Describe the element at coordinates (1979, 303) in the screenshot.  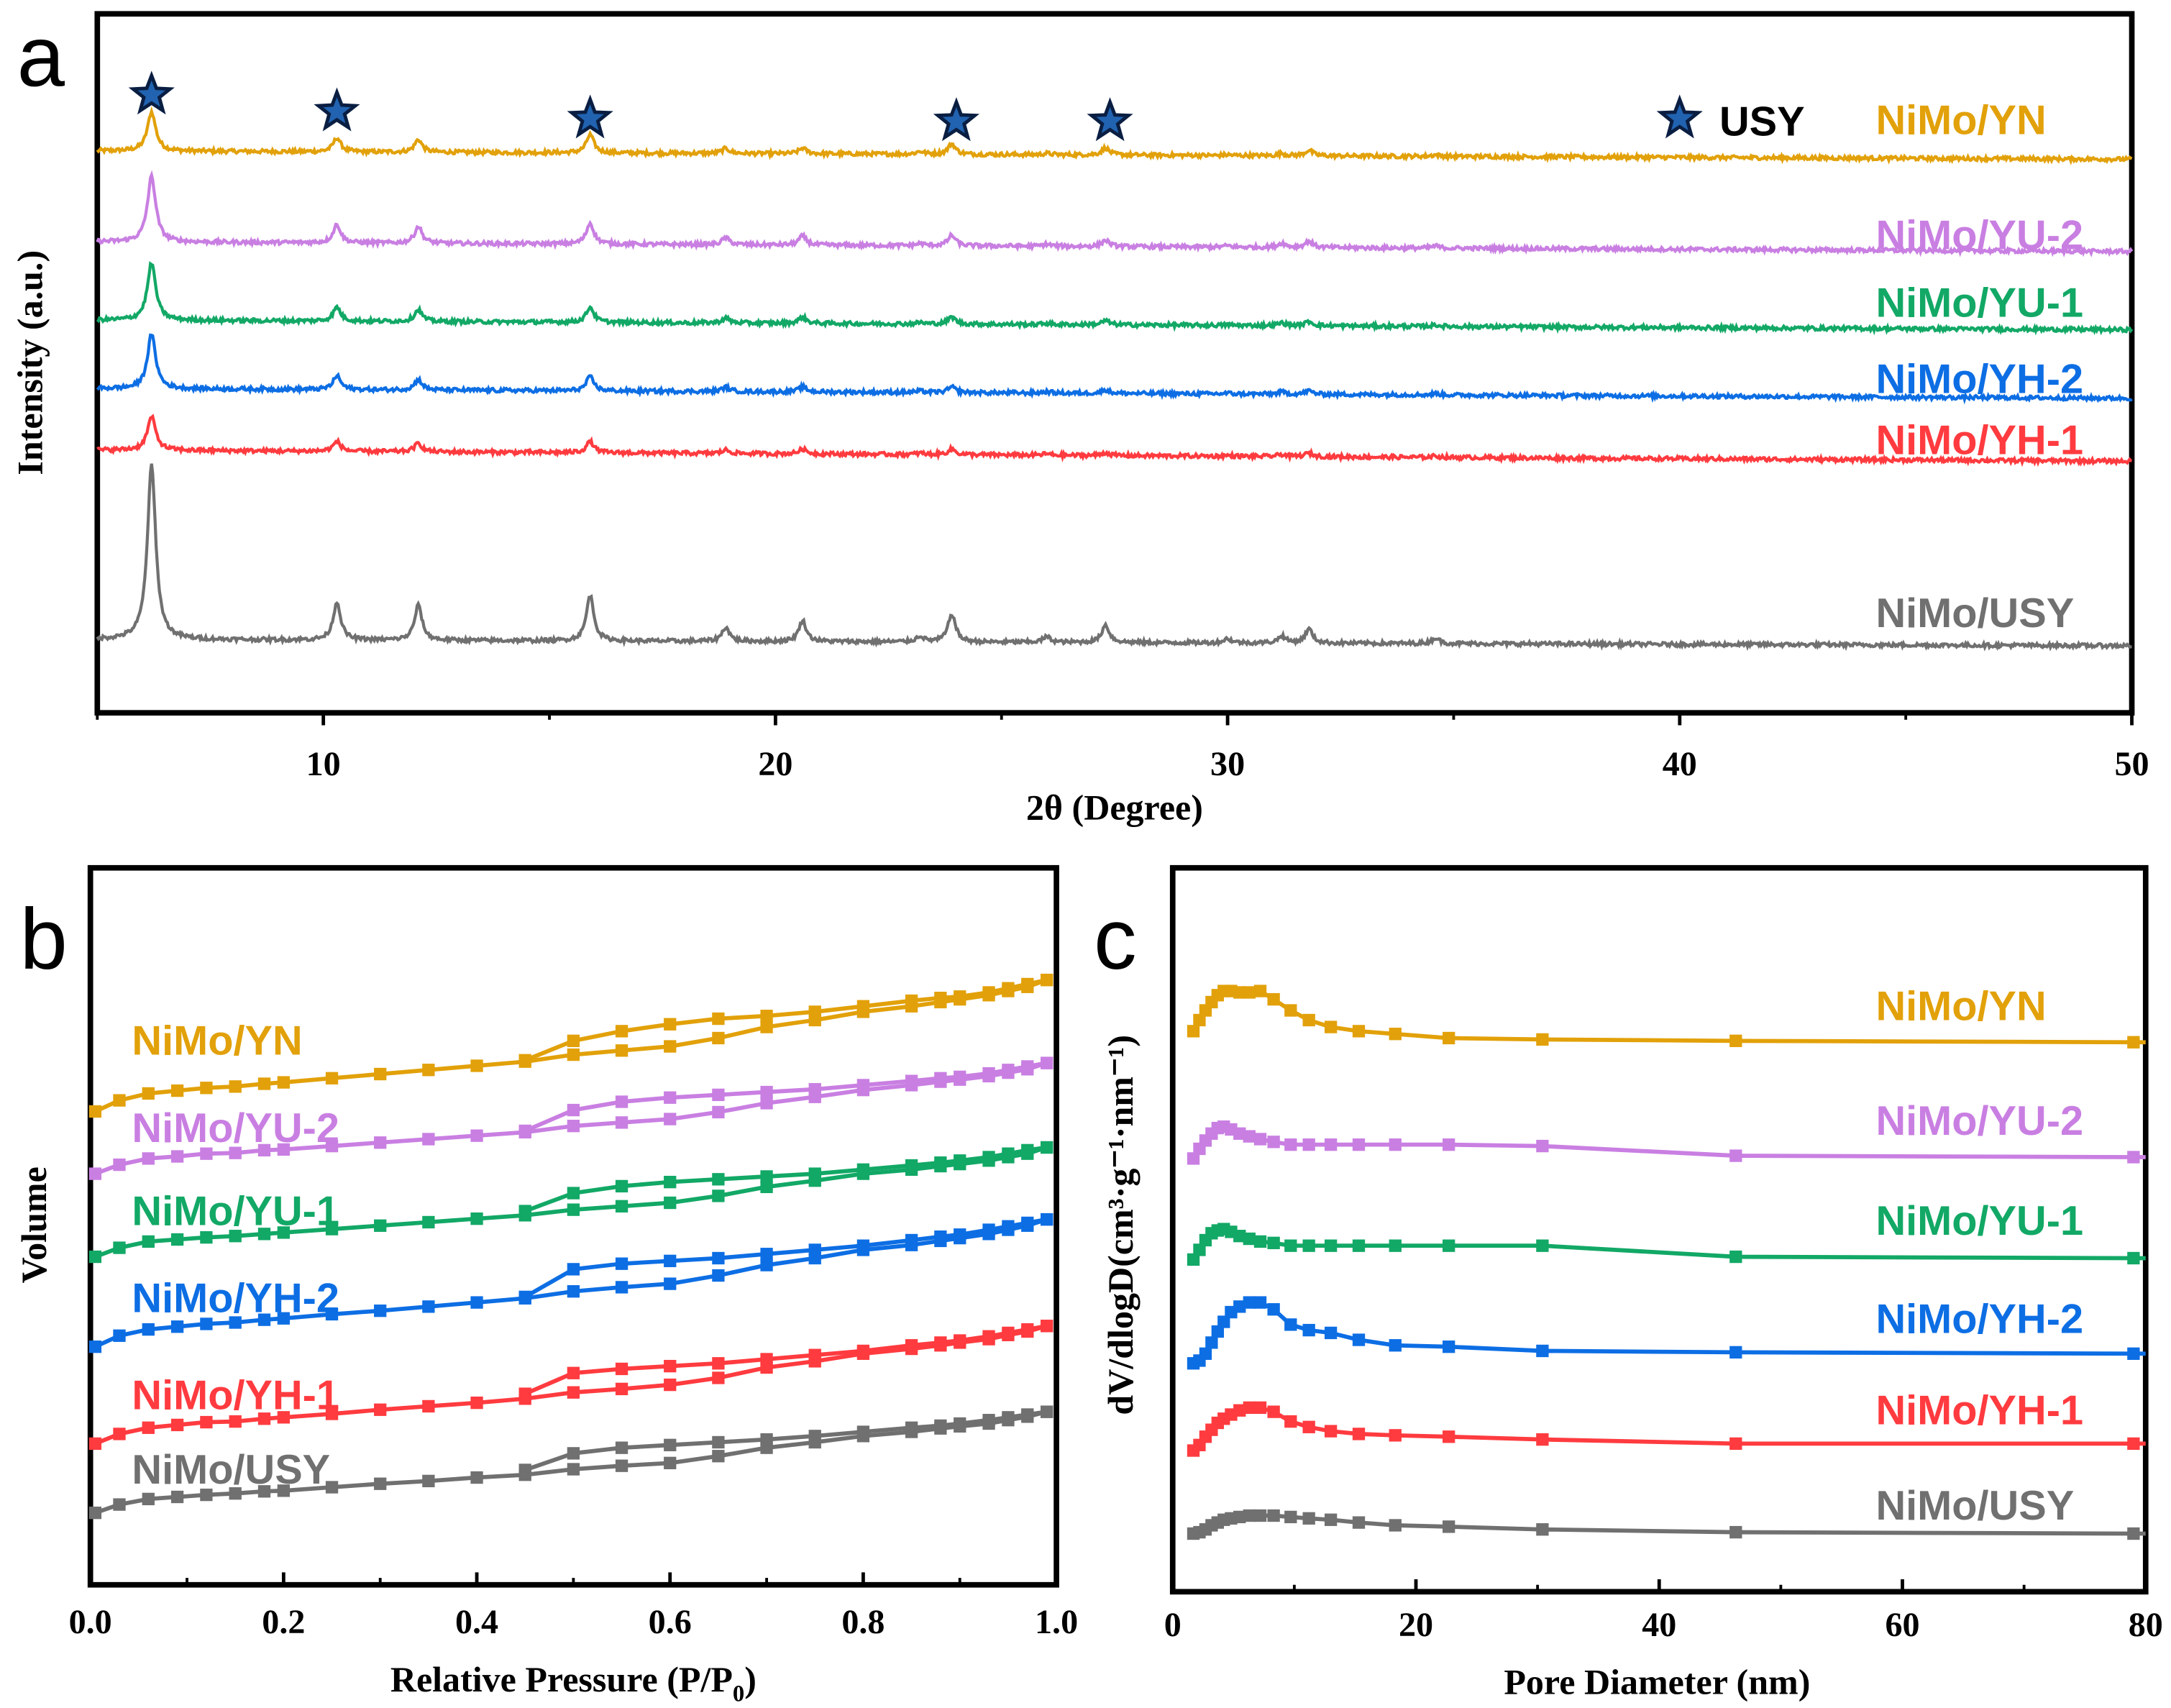
I see `series-label-nimo-yu-1: NiMo/YU-1` at that location.